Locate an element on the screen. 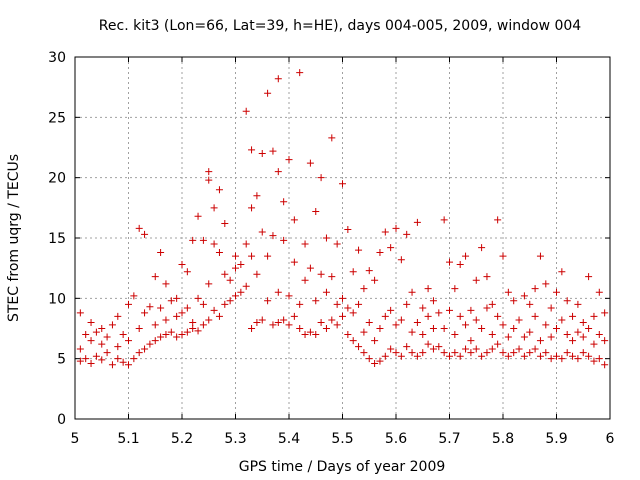  y-tick-labels: 0 5 10 15 20 25 30 is located at coordinates (57, 239).